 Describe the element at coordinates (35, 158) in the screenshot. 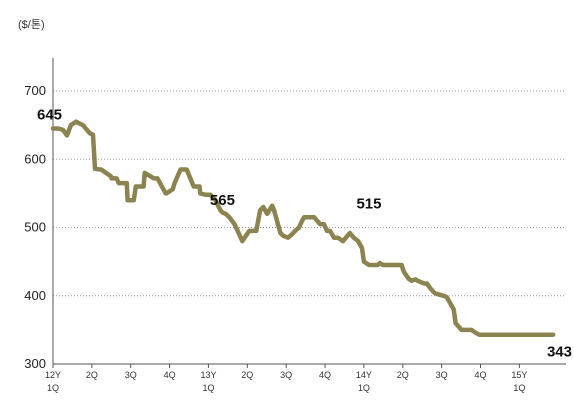

I see `y-tick-label: 600` at that location.